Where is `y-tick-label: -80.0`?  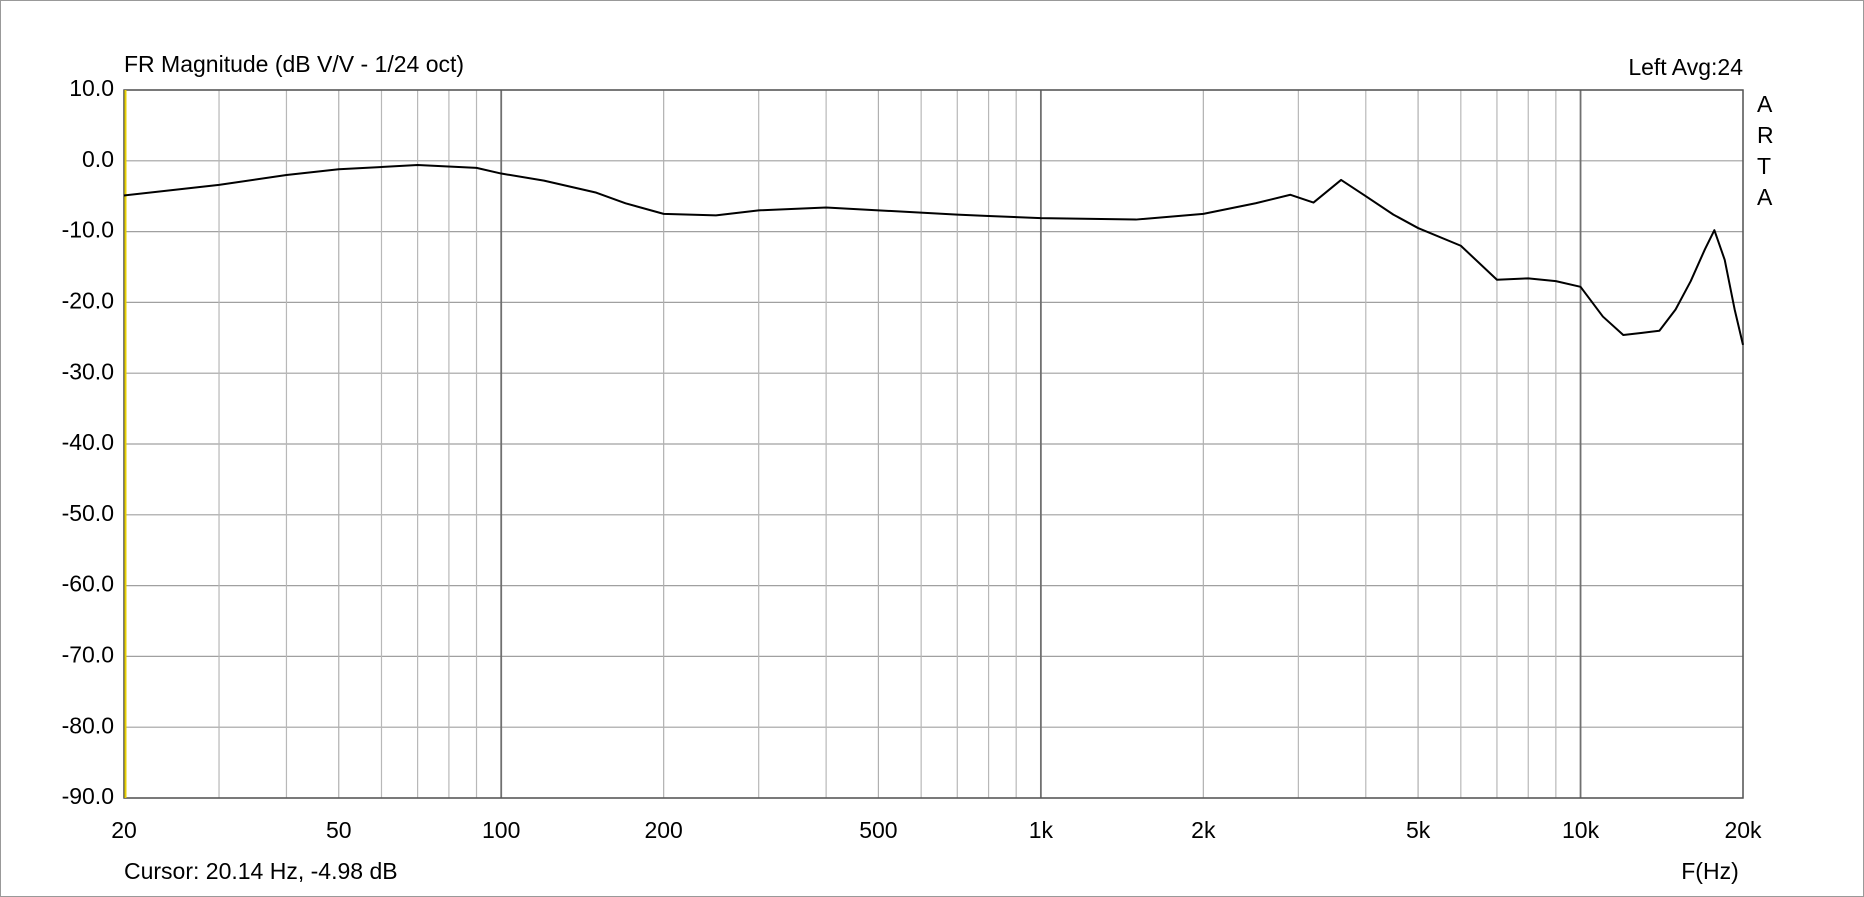
y-tick-label: -80.0 is located at coordinates (88, 725).